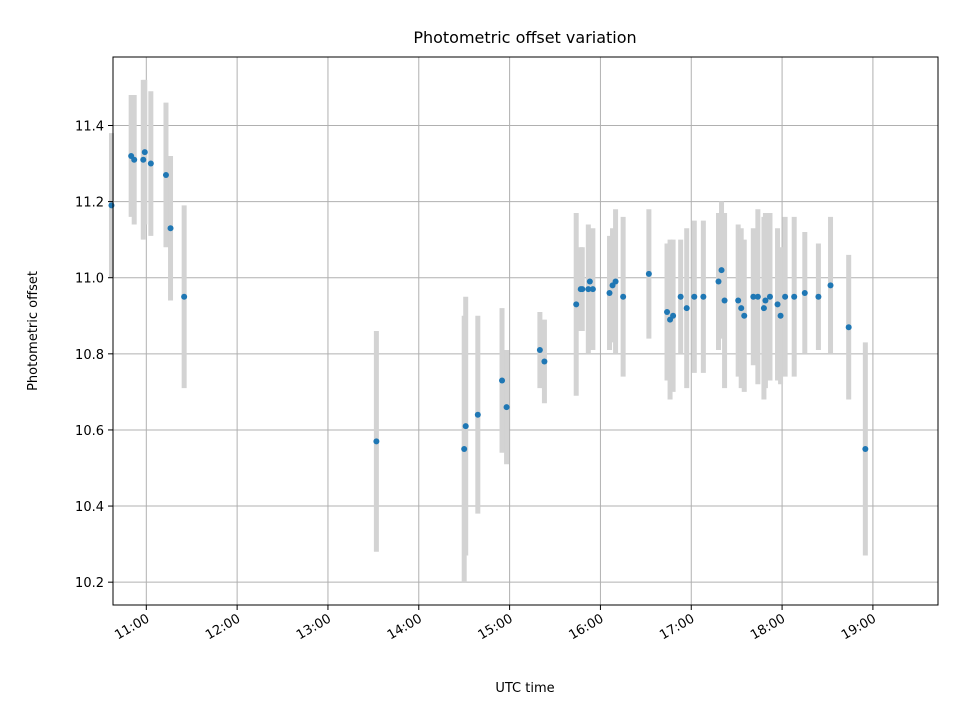 The image size is (960, 724). What do you see at coordinates (89, 507) in the screenshot?
I see `y-tick-label: 10.4` at bounding box center [89, 507].